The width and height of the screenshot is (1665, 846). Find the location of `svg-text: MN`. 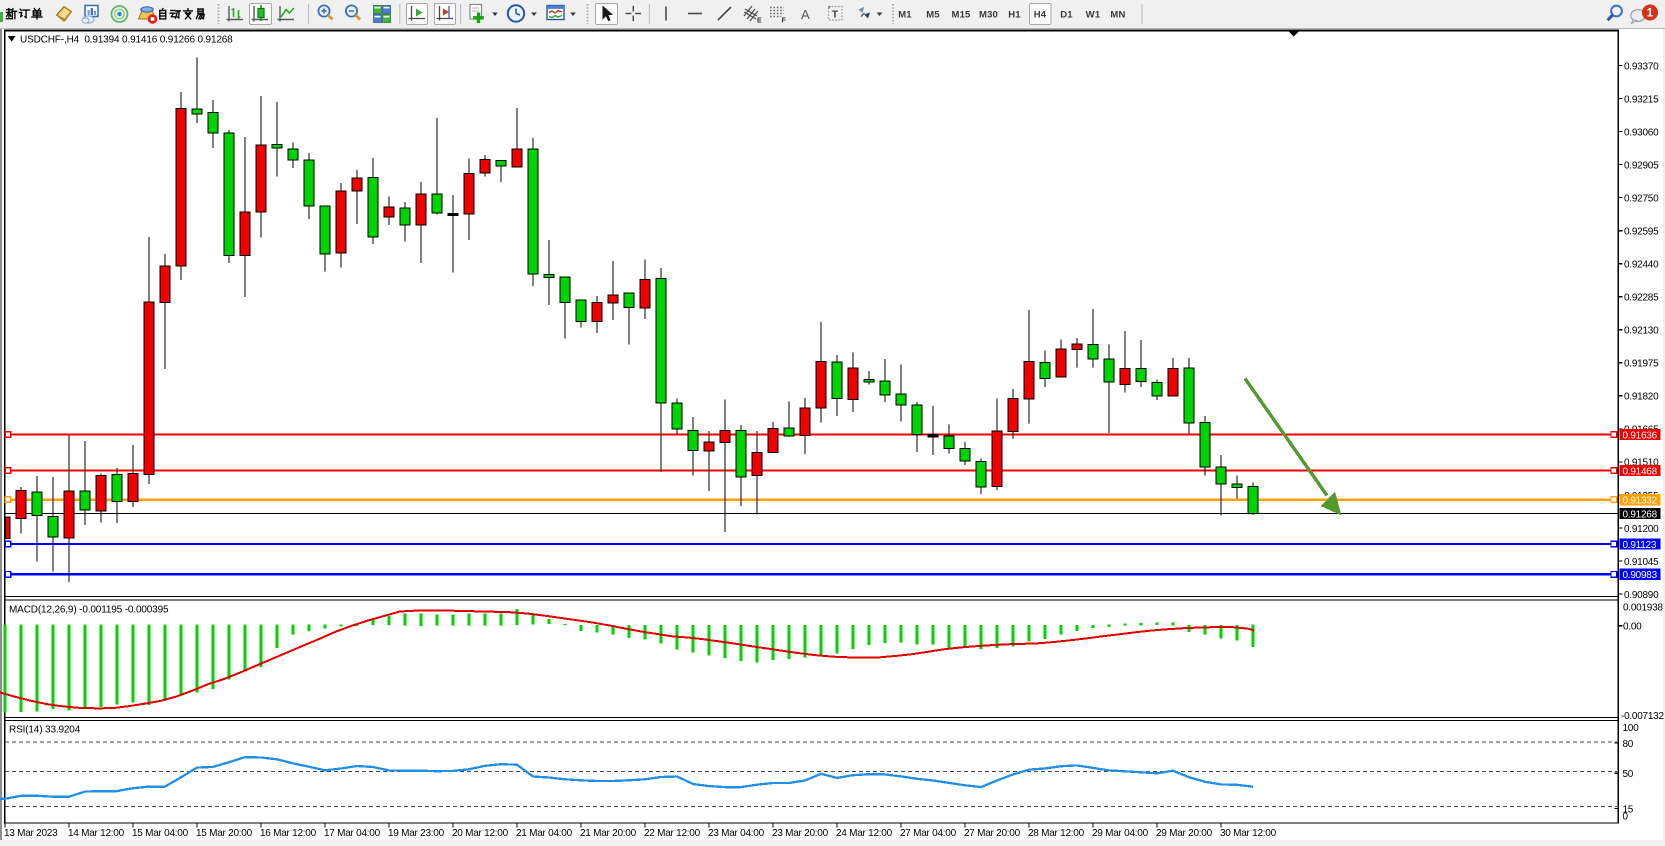

svg-text: MN is located at coordinates (1117, 15).